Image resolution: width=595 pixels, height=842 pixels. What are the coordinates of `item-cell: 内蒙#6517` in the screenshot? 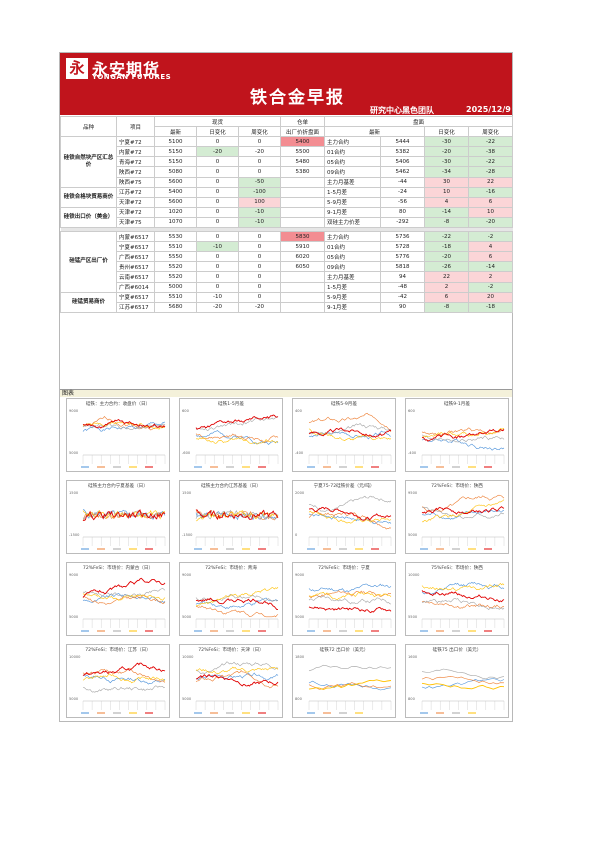 It's located at (135, 237).